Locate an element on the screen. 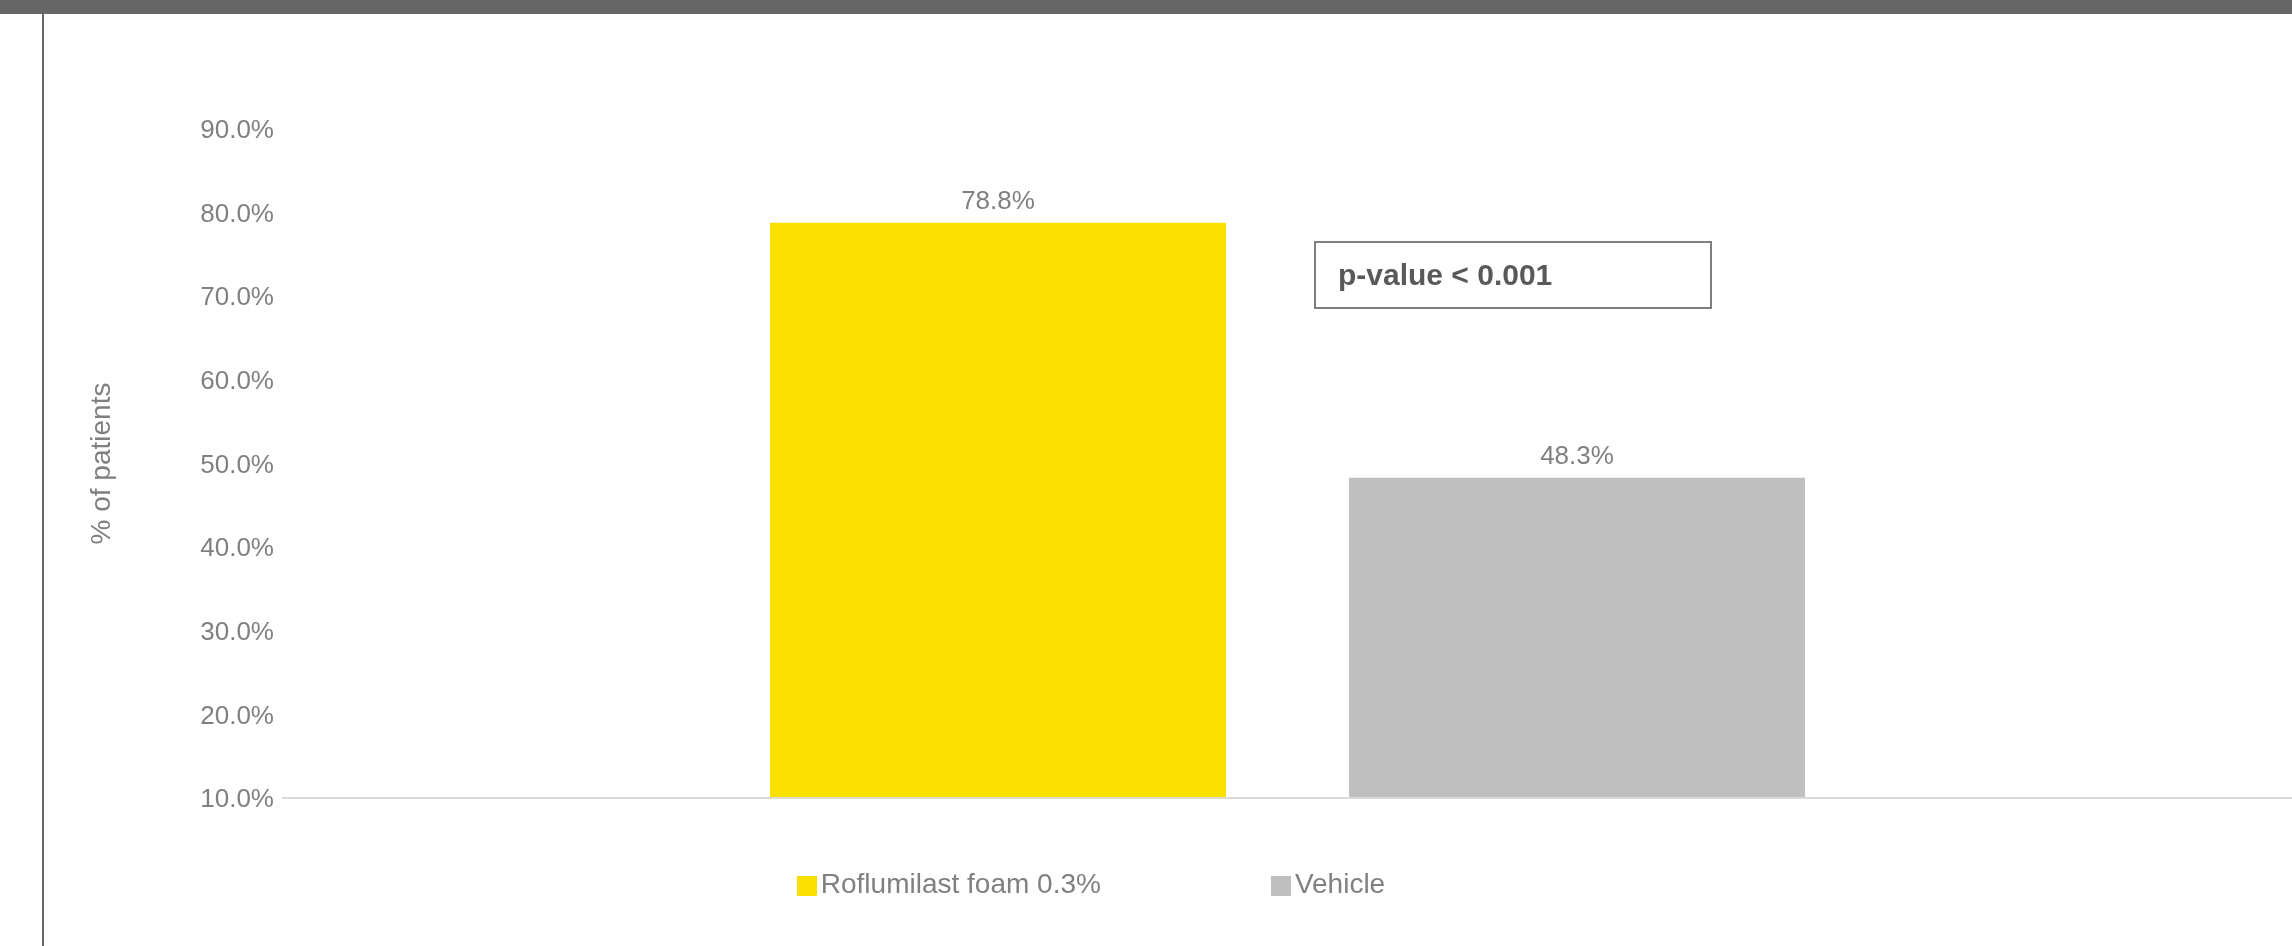 The image size is (2292, 946). y-tick-label: 90.0% is located at coordinates (237, 129).